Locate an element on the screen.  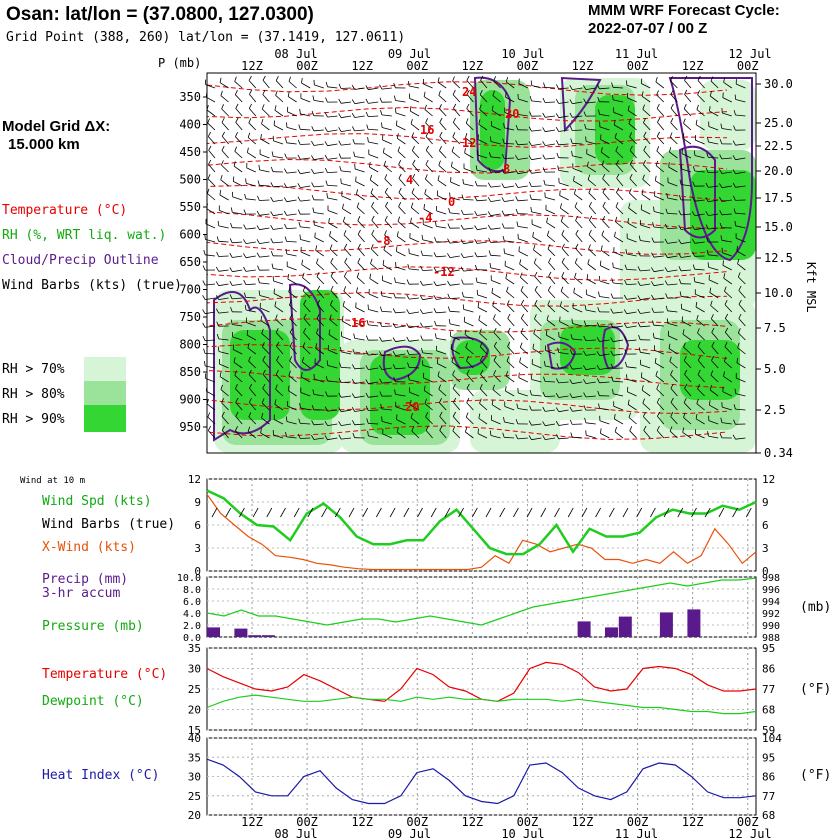
temperature-contour-label: 4 is located at coordinates (409, 180).